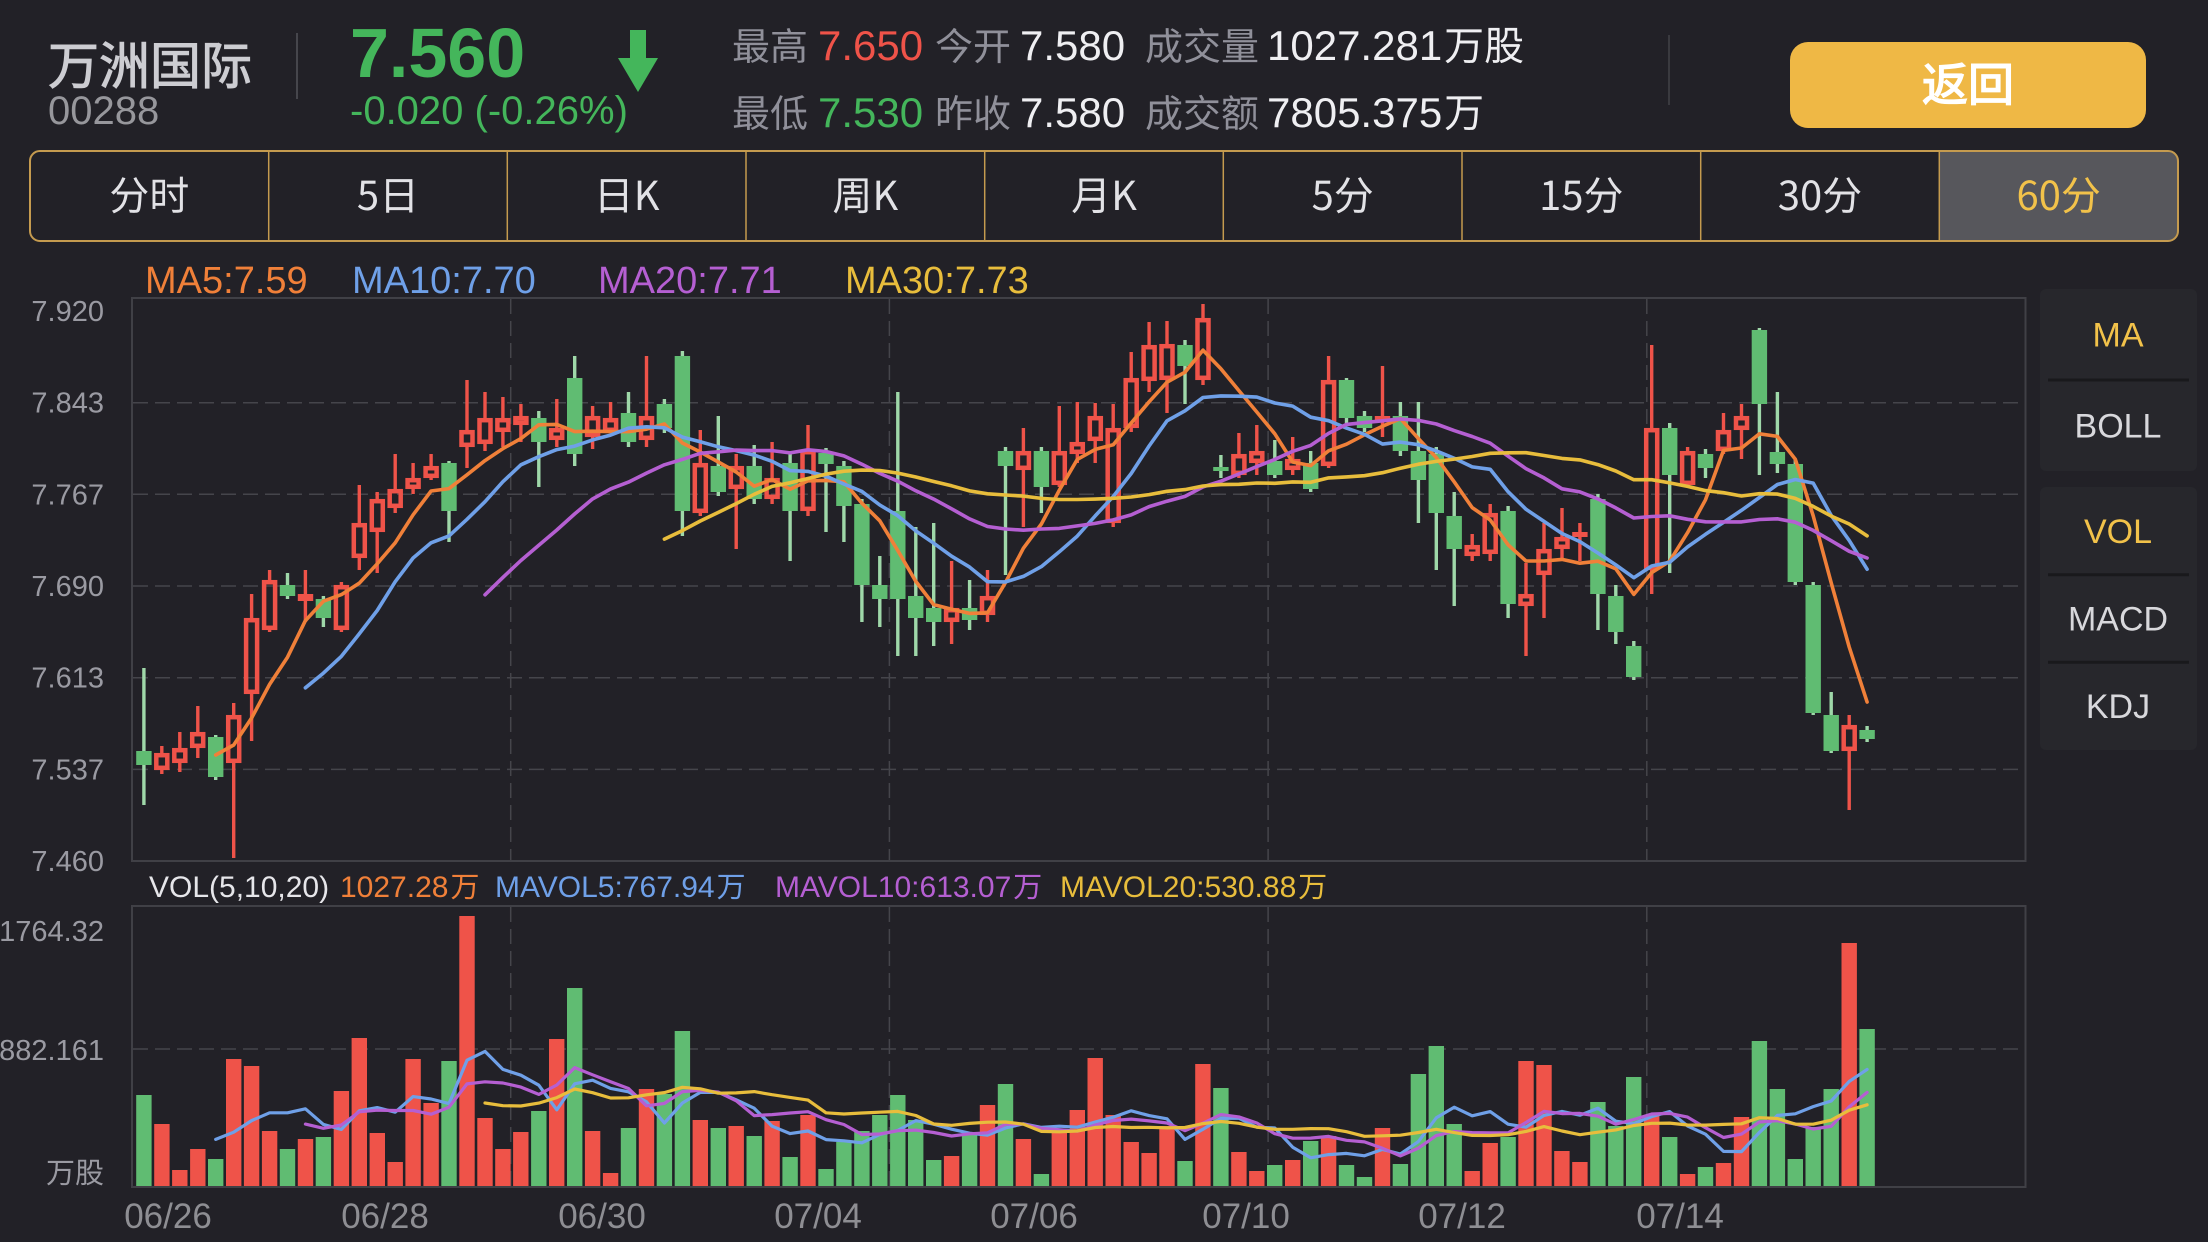 This screenshot has width=2208, height=1242. What do you see at coordinates (385, 1216) in the screenshot?
I see `svg-text: 06/28` at bounding box center [385, 1216].